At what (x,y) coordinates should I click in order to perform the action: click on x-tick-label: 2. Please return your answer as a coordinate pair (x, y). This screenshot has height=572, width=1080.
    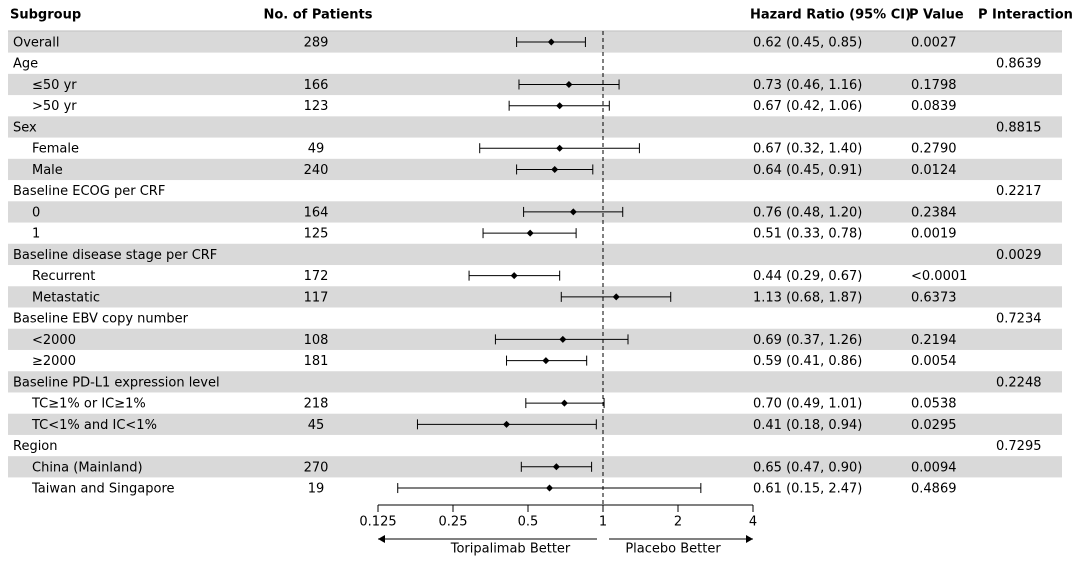
    Looking at the image, I should click on (678, 522).